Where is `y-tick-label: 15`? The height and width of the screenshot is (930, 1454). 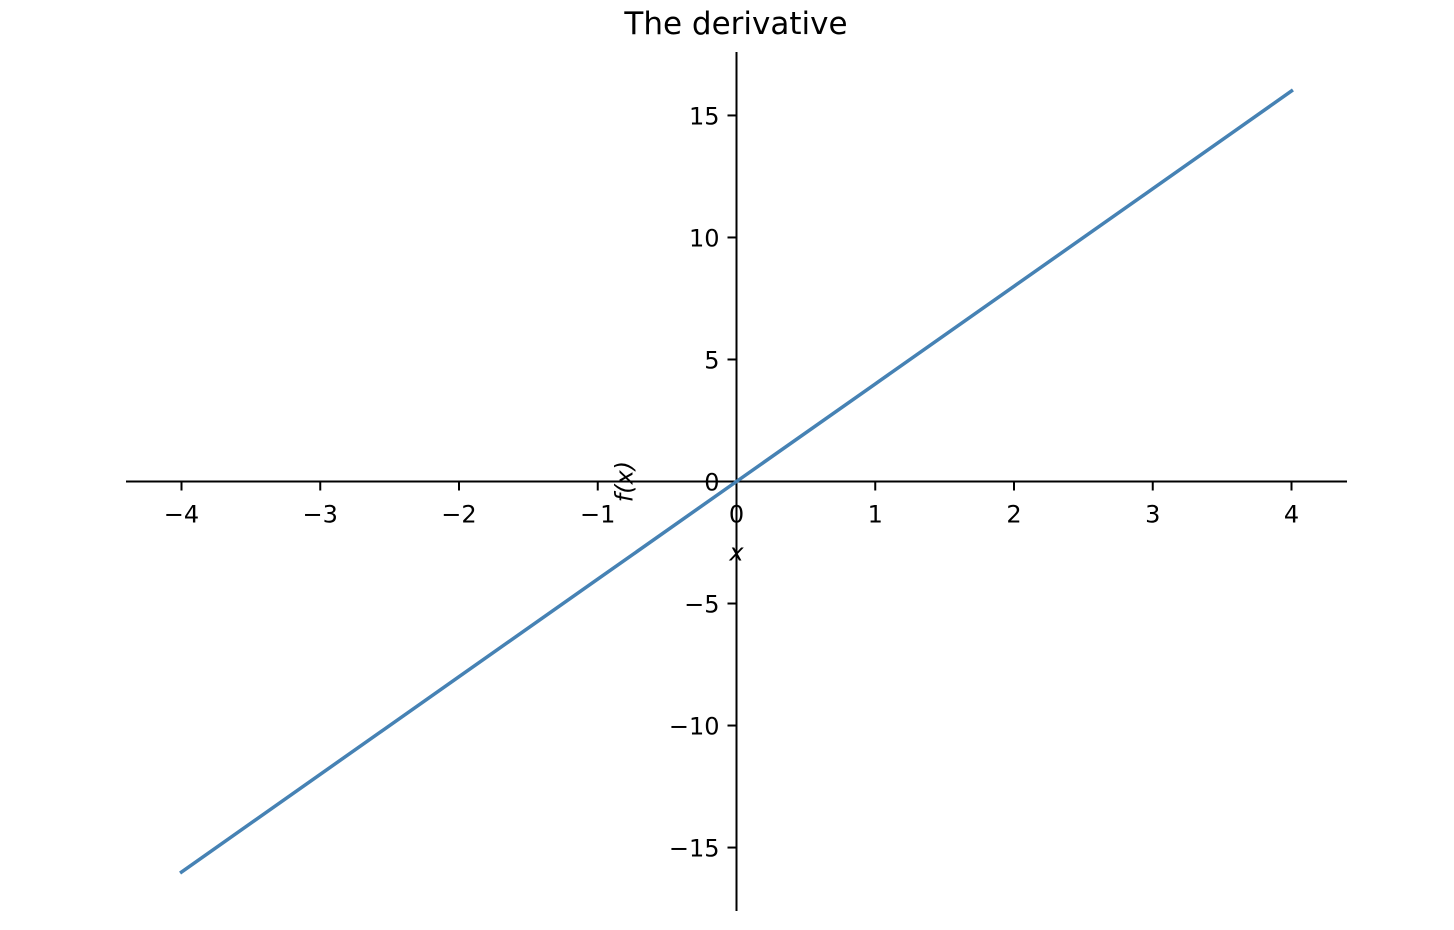 y-tick-label: 15 is located at coordinates (704, 116).